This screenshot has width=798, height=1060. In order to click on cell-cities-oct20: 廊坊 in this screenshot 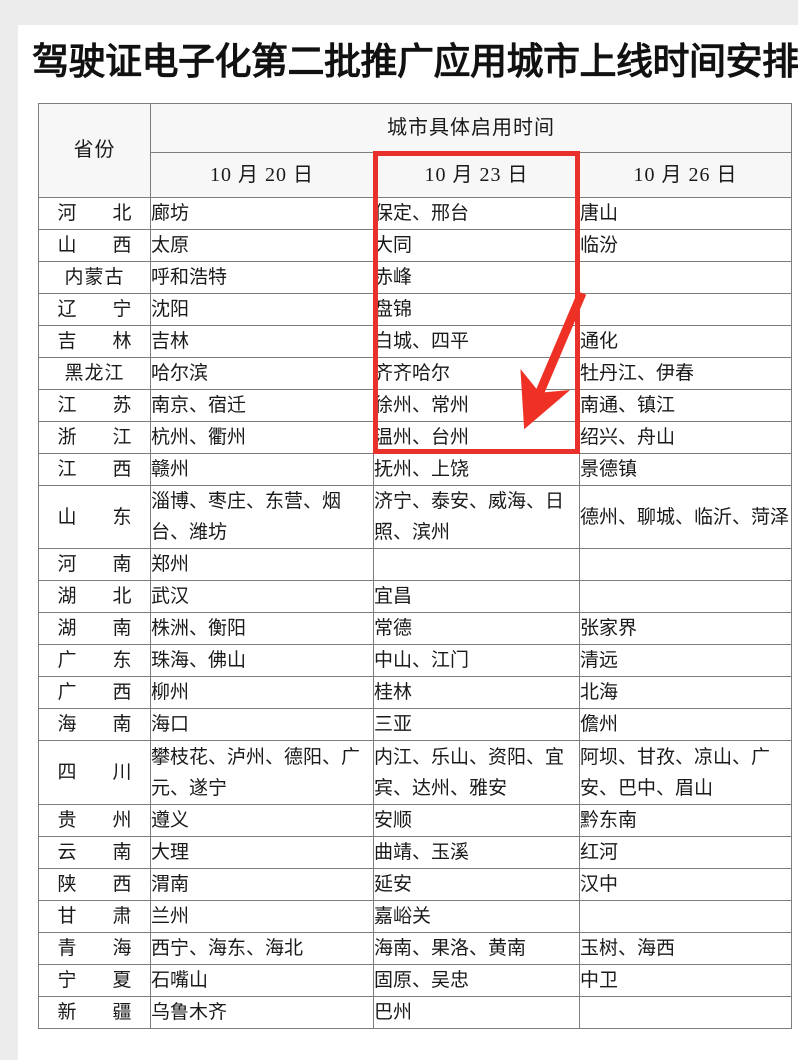, I will do `click(262, 213)`.